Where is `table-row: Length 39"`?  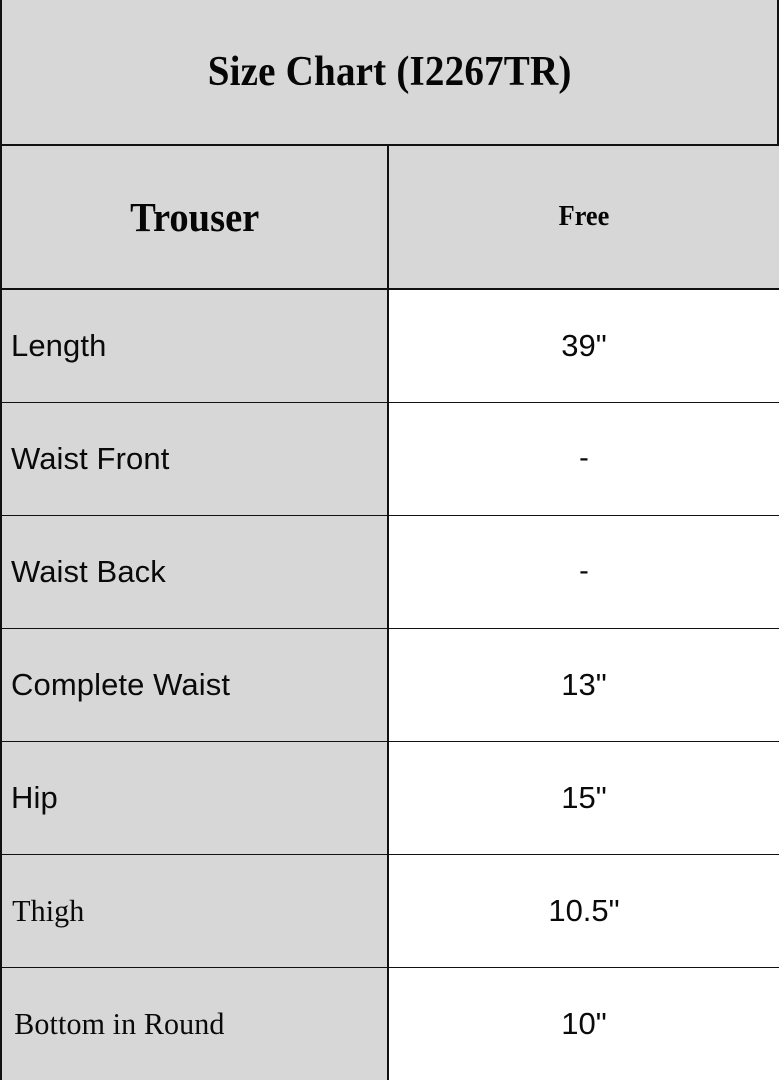
table-row: Length 39" is located at coordinates (390, 345).